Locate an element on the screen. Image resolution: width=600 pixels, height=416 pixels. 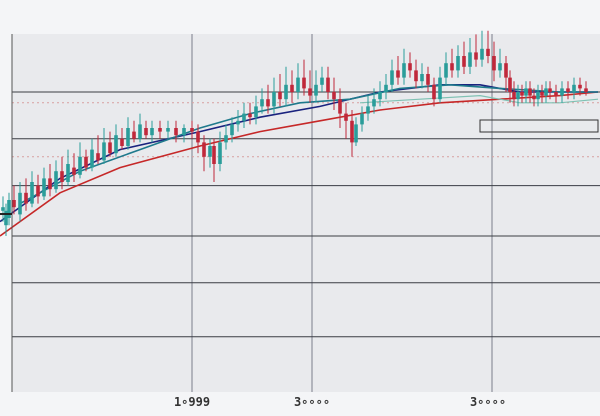
x-tick-label: 3∘∘∘∘ is located at coordinates (488, 402).